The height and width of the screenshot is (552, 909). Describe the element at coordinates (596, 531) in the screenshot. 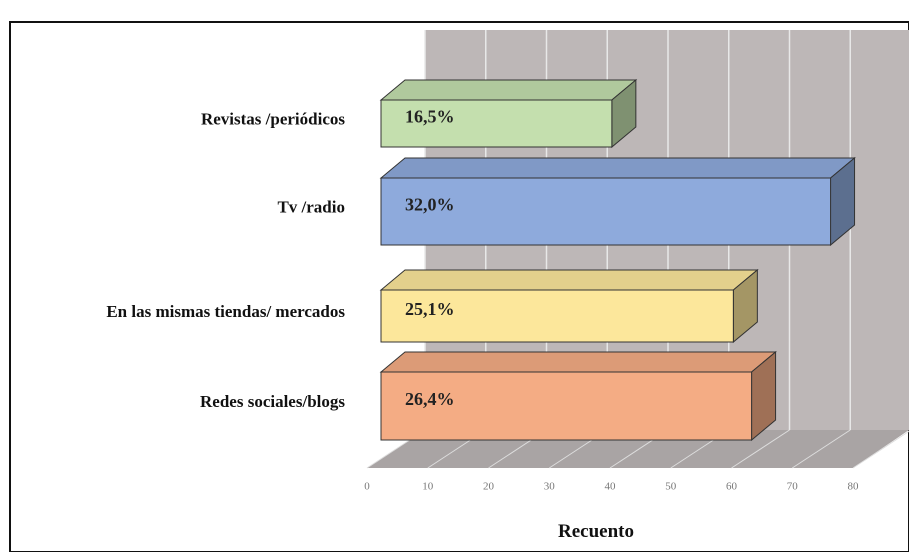

I see `x-axis-title: Recuento` at that location.